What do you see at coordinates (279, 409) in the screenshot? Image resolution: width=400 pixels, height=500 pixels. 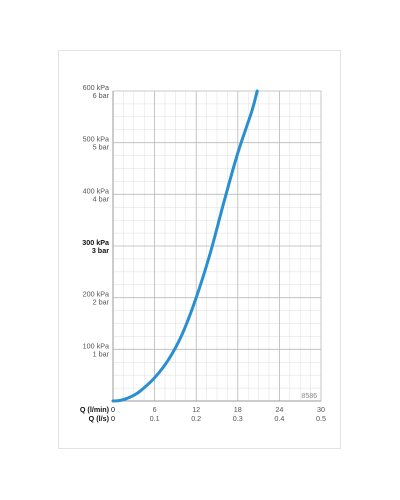 I see `x-tick-label-primary: 24` at bounding box center [279, 409].